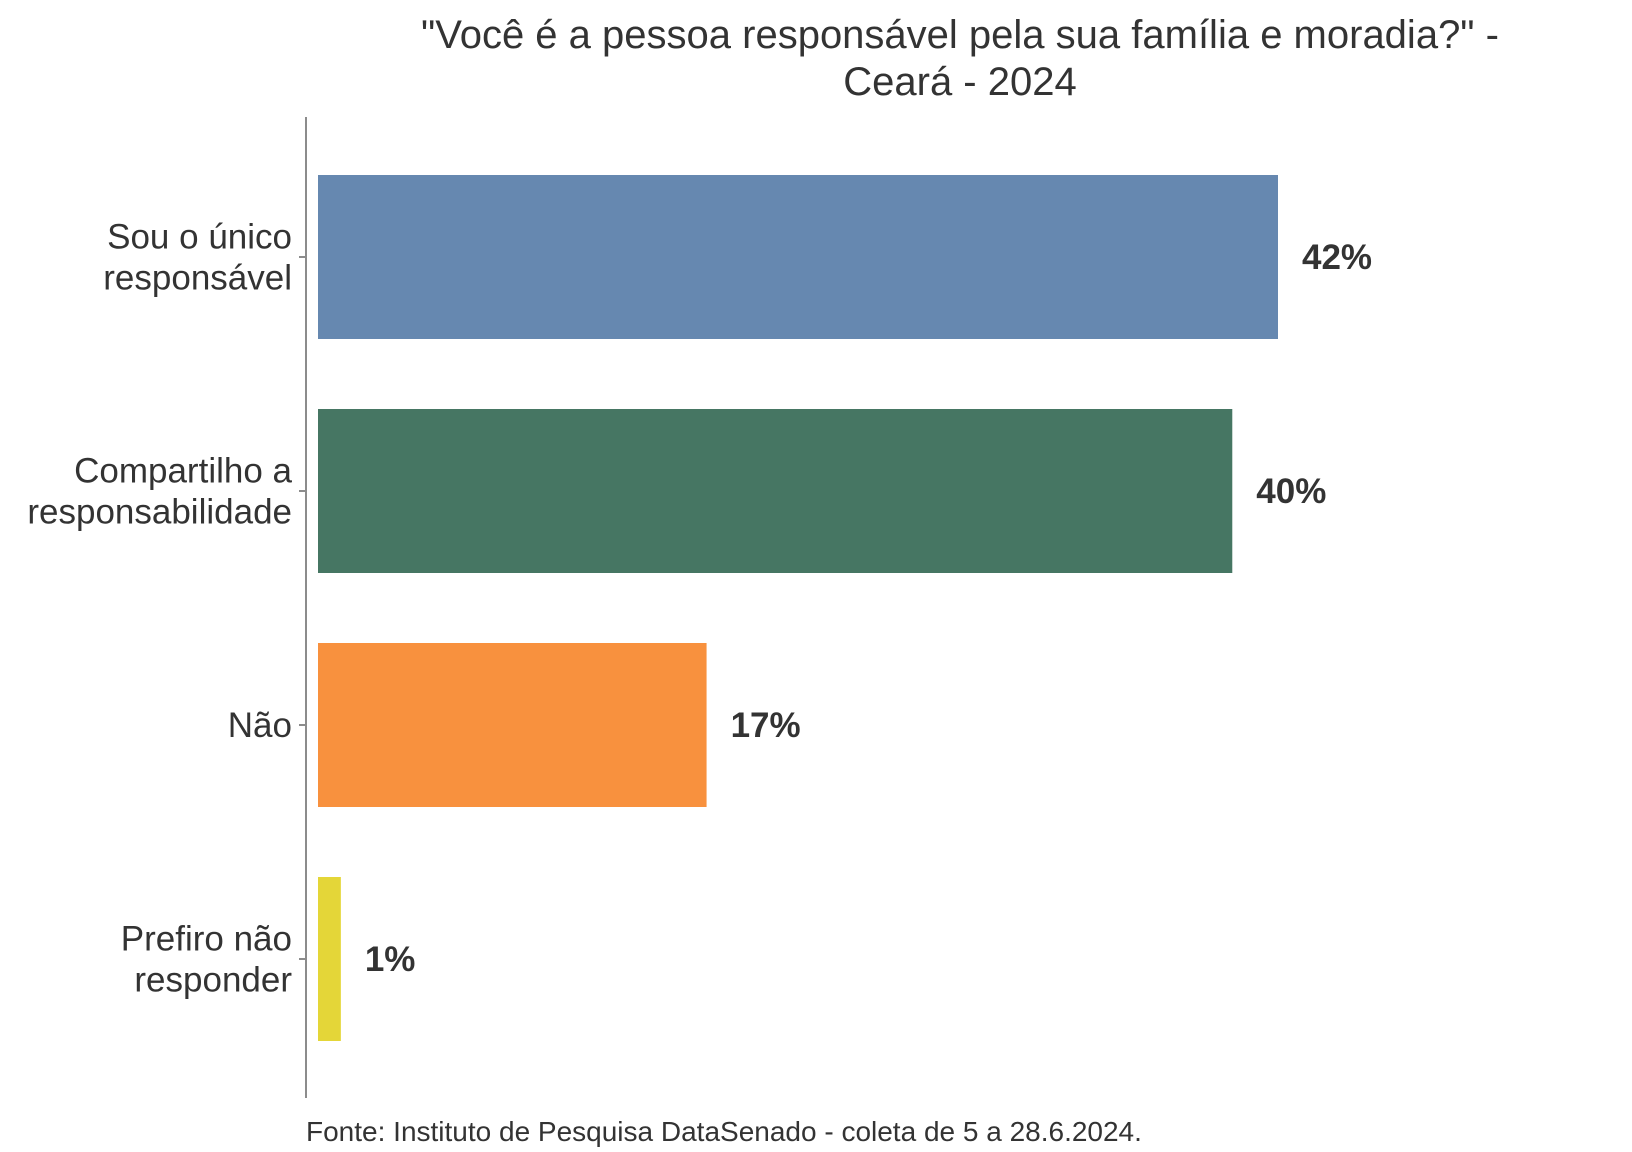 The height and width of the screenshot is (1152, 1632). I want to click on category-label-2: Compartilho a responsabilidade, so click(159, 492).